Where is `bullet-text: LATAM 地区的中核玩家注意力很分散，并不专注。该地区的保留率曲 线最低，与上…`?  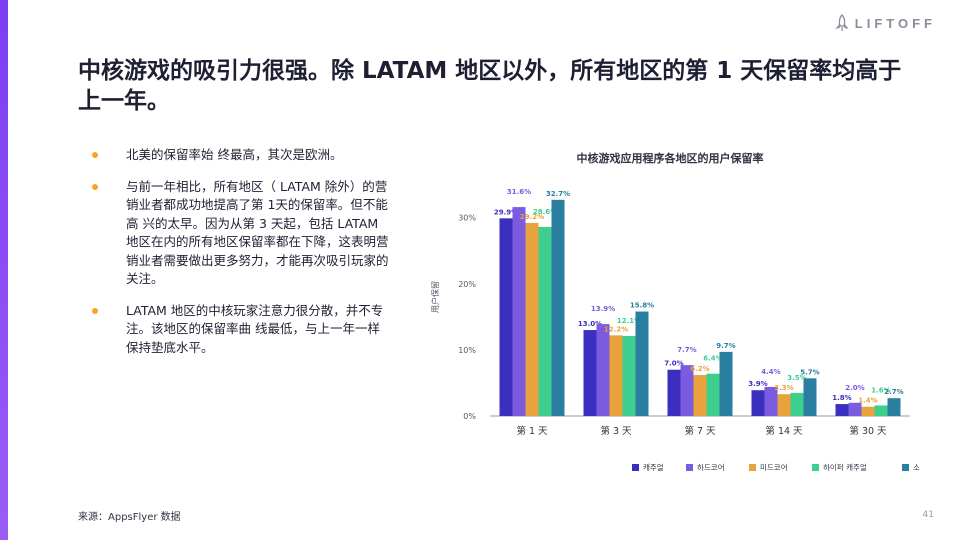
bullet-text: LATAM 地区的中核玩家注意力很分散，并不专注。该地区的保留率曲 线最低，与上… is located at coordinates (255, 328).